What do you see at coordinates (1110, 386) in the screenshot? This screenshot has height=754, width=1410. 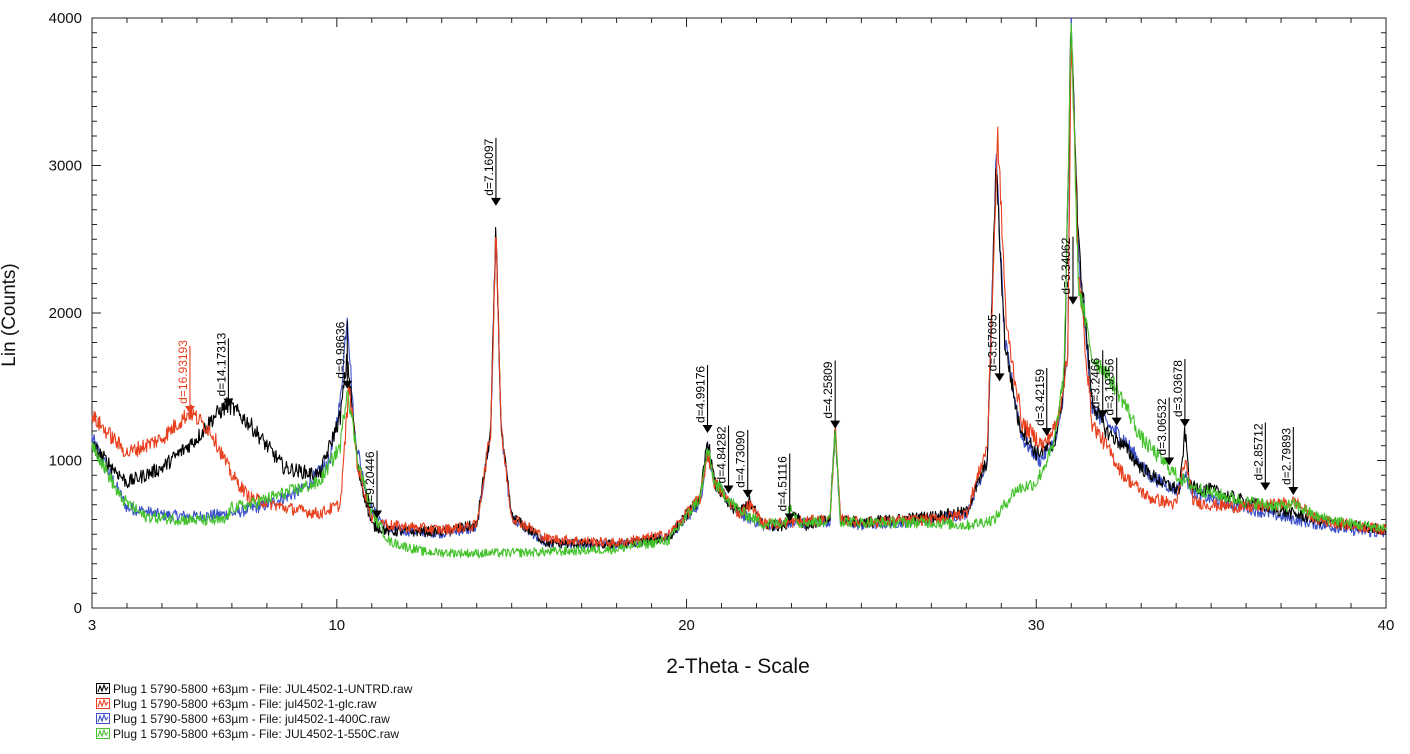 I see `peak-label: d=3.19356` at bounding box center [1110, 386].